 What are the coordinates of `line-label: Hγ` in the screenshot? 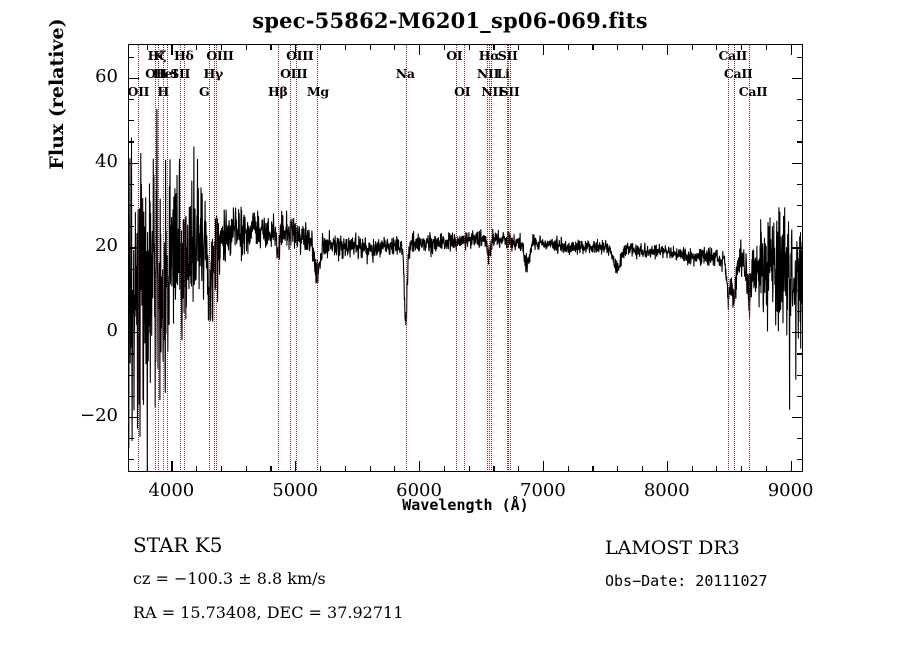 It's located at (213, 73).